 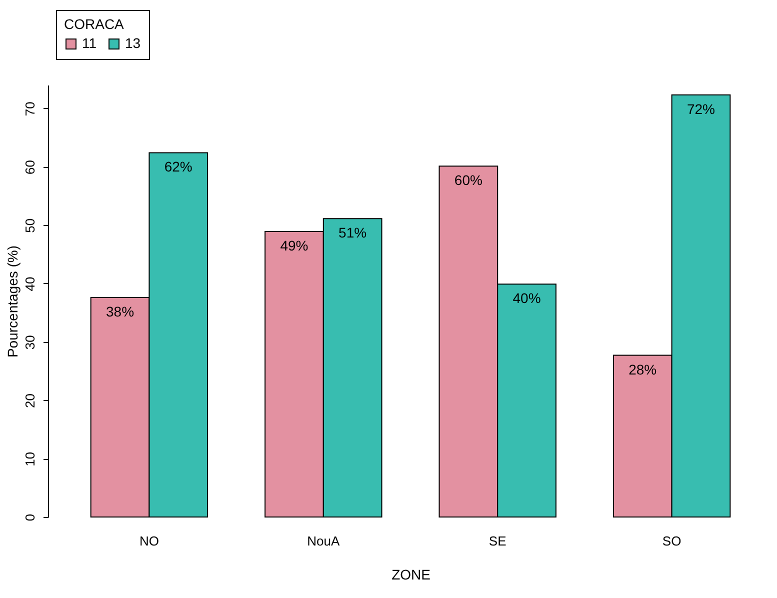 What do you see at coordinates (149, 541) in the screenshot?
I see `x-tick-label: NO` at bounding box center [149, 541].